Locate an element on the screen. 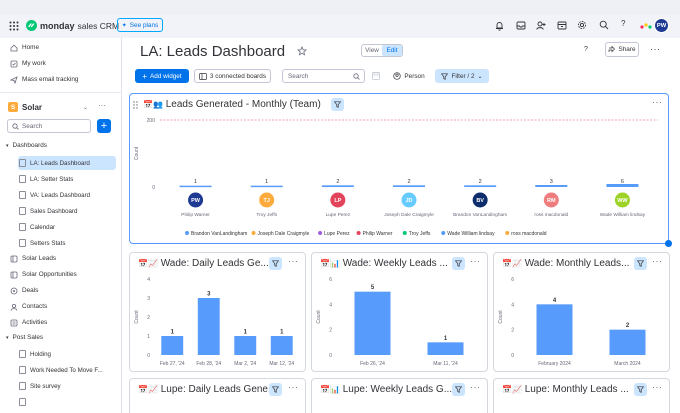 This screenshot has height=413, width=680. widget-resize-handle is located at coordinates (668, 243).